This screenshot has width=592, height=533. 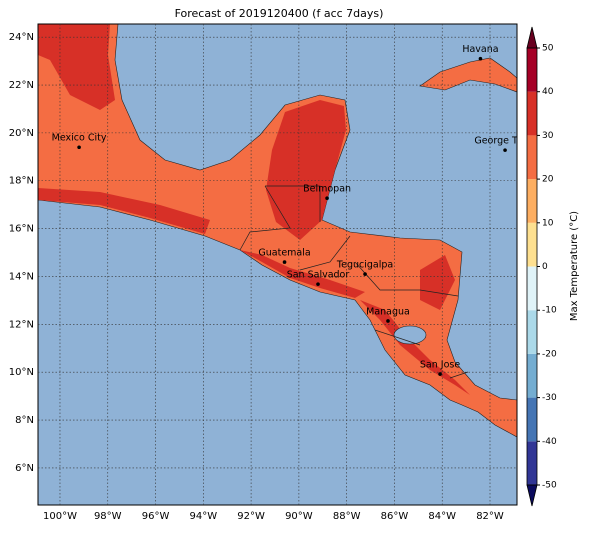 I want to click on y-tick-label: 22°N, so click(x=21, y=85).